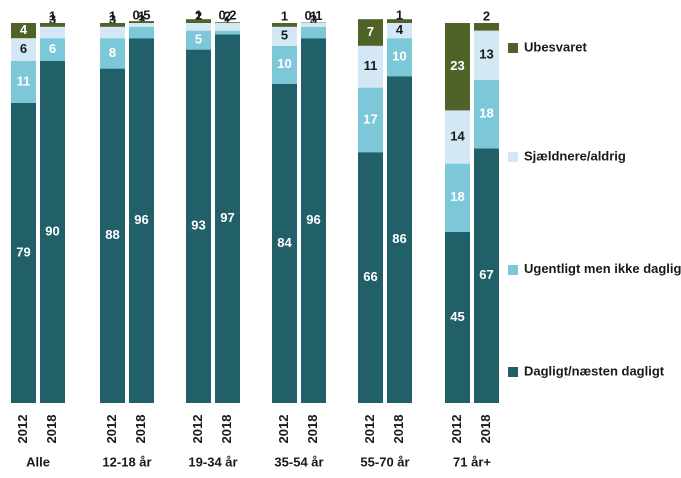  What do you see at coordinates (472, 461) in the screenshot?
I see `group-label: 71 år+` at bounding box center [472, 461].